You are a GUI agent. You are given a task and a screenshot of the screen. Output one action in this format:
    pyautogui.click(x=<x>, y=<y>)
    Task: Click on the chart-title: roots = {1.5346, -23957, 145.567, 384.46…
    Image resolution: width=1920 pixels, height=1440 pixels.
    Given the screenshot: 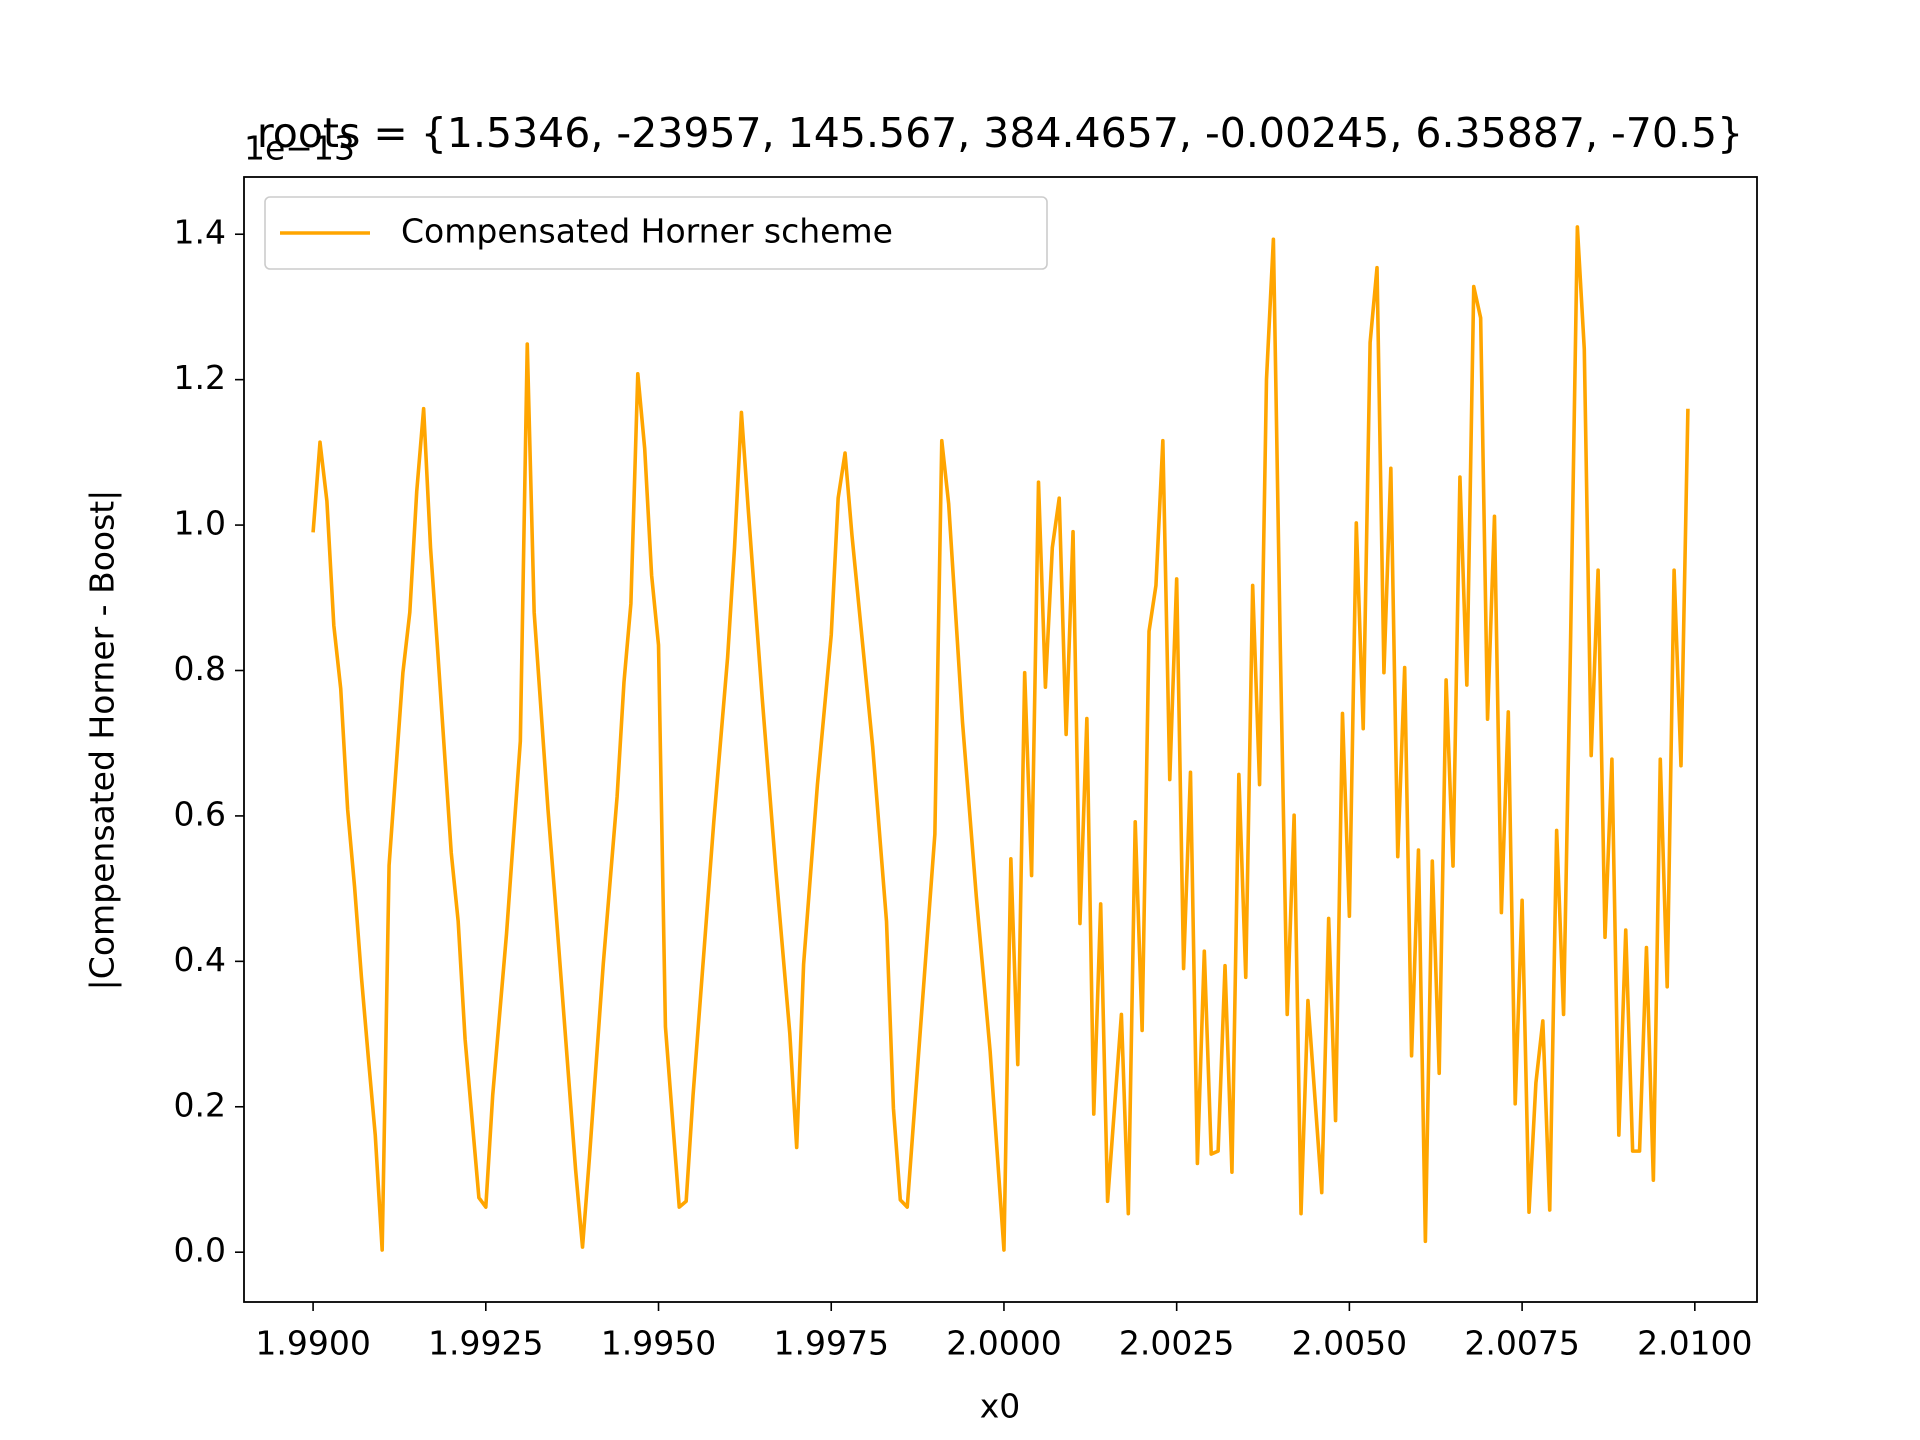 What is the action you would take?
    pyautogui.click(x=1000, y=133)
    